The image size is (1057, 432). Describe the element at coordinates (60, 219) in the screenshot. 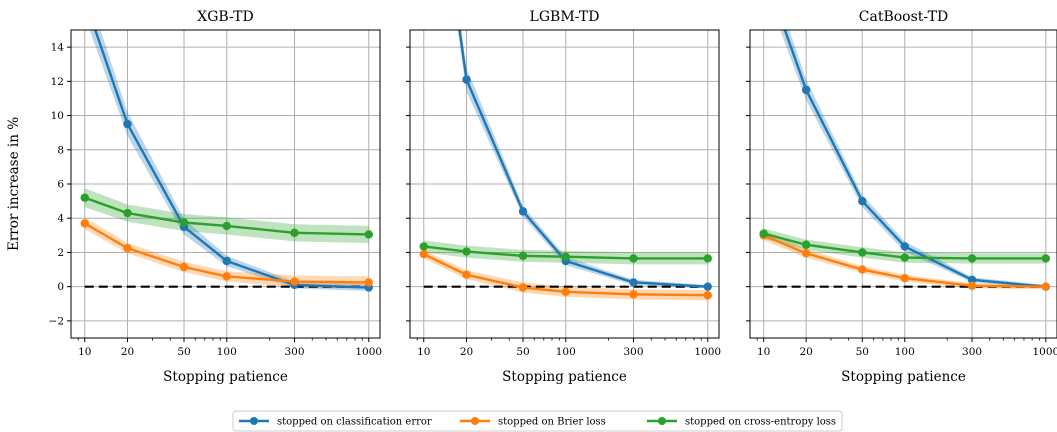

I see `y-tick-label: 4` at that location.